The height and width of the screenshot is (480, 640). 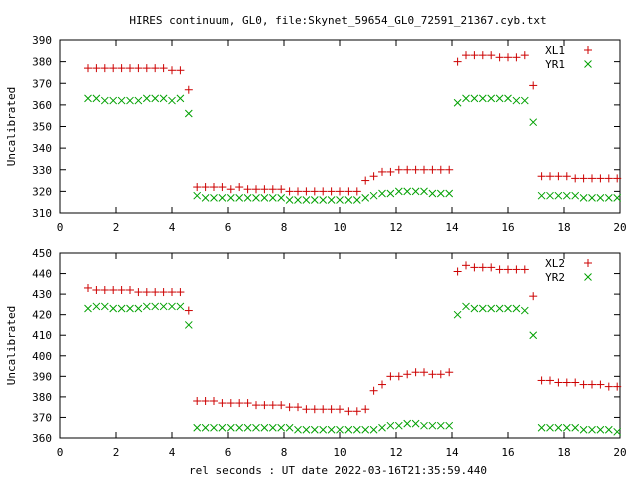 I want to click on x-tick-label: 4, so click(x=172, y=227).